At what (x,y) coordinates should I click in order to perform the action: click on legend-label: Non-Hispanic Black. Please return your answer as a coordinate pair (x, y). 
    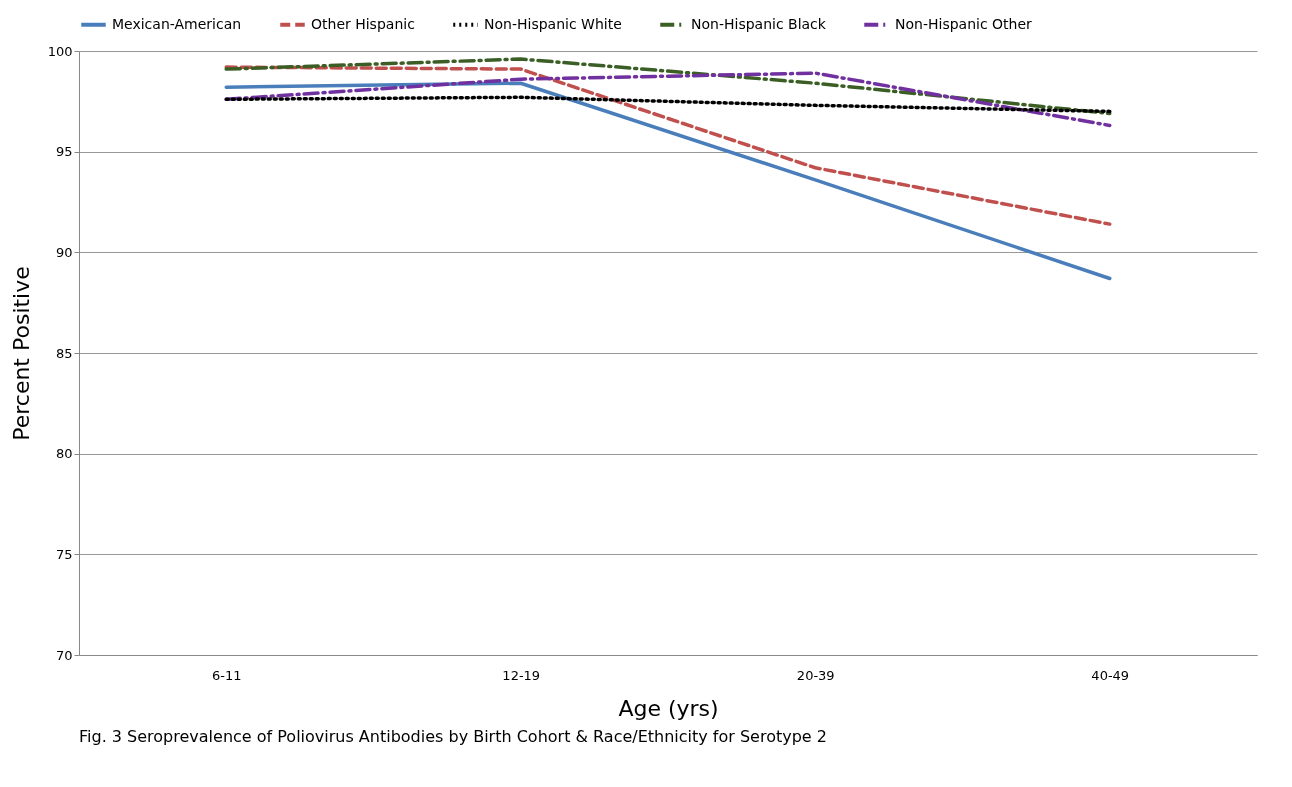
    Looking at the image, I should click on (759, 23).